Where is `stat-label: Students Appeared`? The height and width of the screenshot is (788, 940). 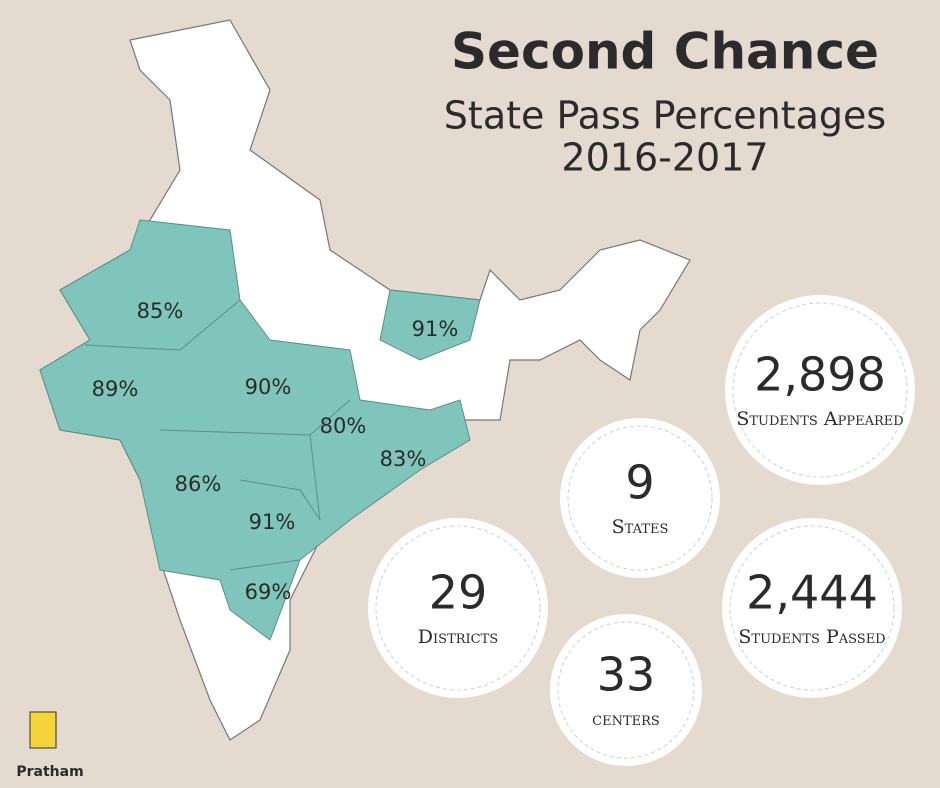 stat-label: Students Appeared is located at coordinates (819, 419).